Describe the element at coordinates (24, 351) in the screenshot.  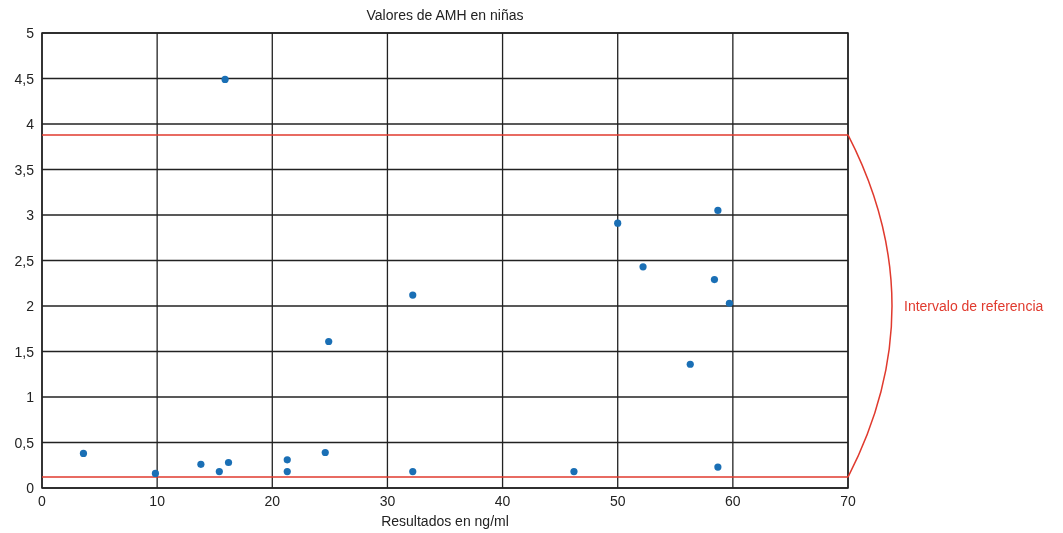
I see `y-tick-label: 1,5` at that location.